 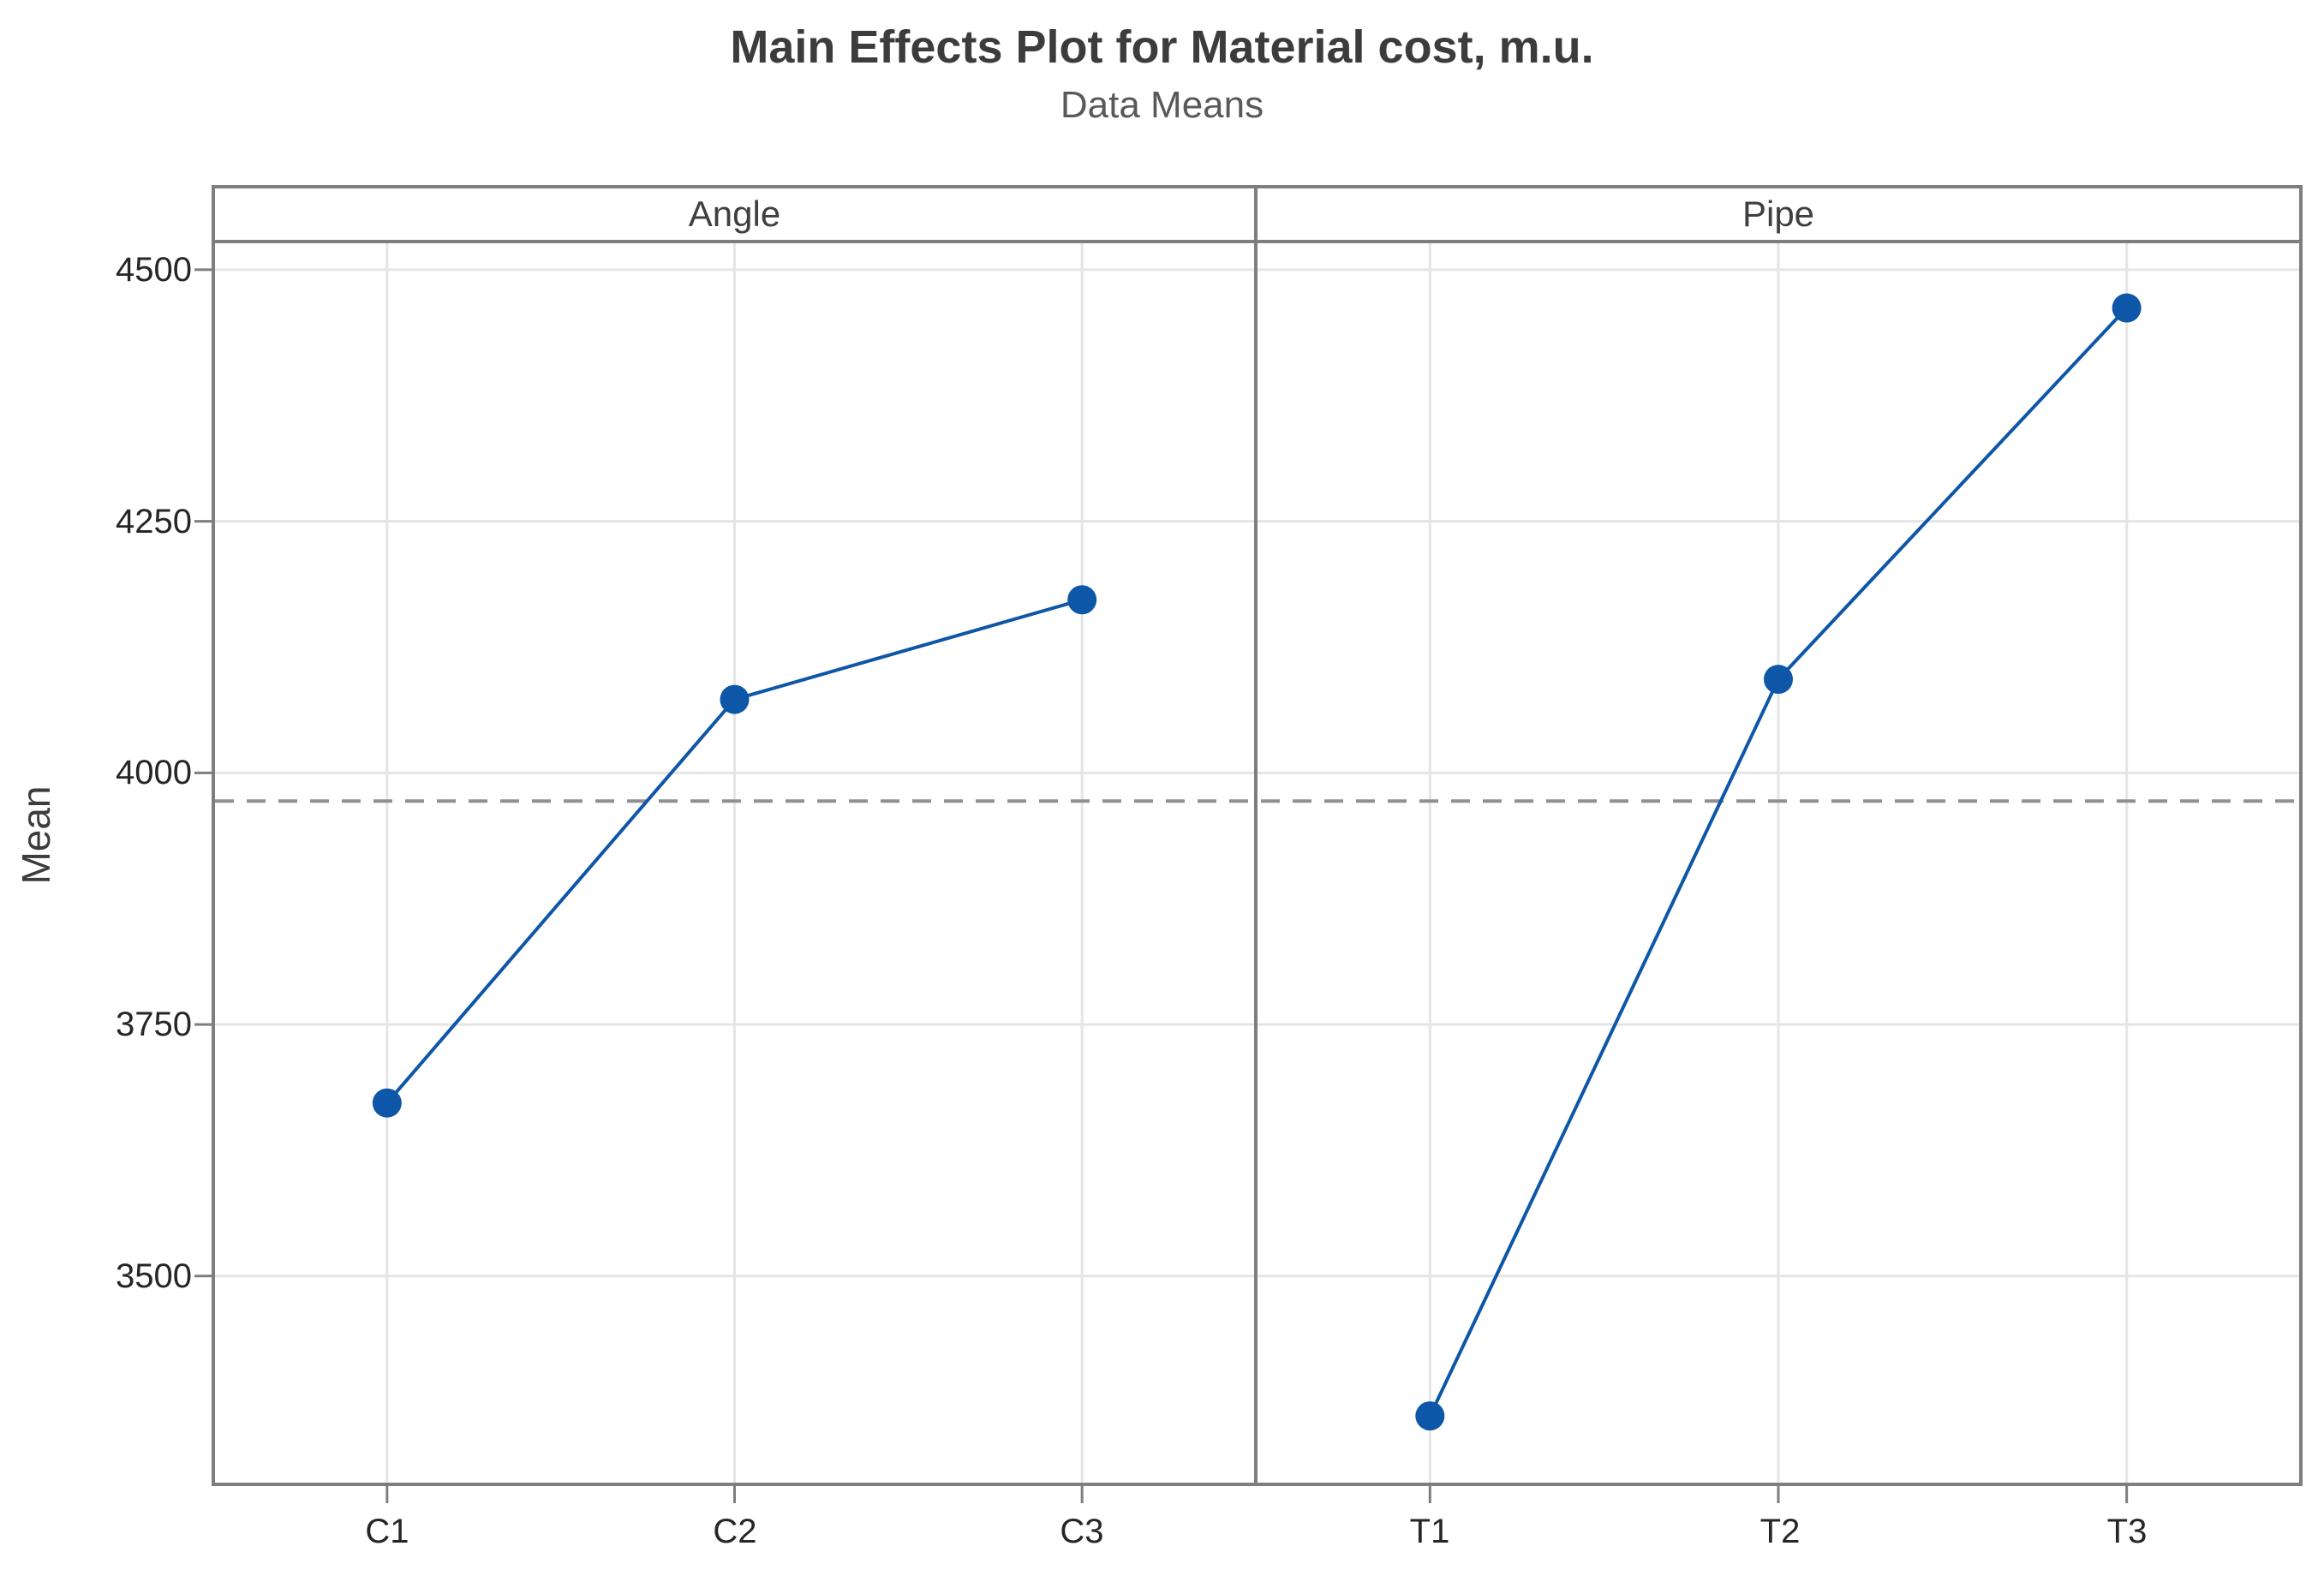 What do you see at coordinates (154, 270) in the screenshot?
I see `y-tick-label: 4500` at bounding box center [154, 270].